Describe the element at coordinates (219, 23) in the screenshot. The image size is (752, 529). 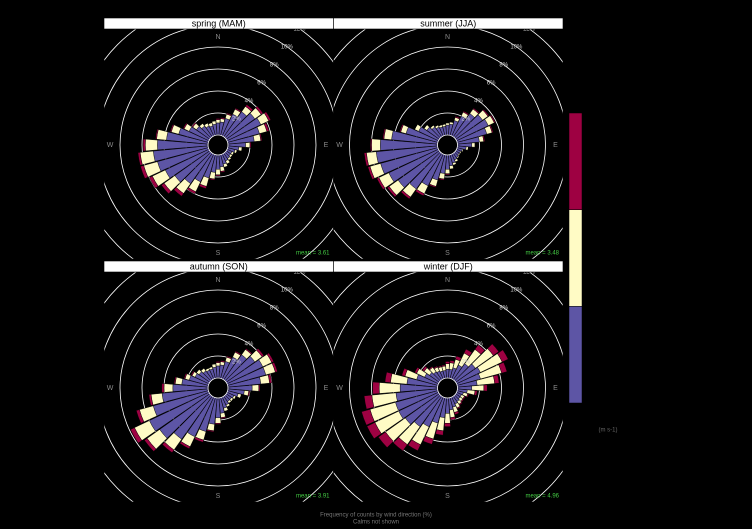
I see `panel-title: spring (MAM)` at that location.